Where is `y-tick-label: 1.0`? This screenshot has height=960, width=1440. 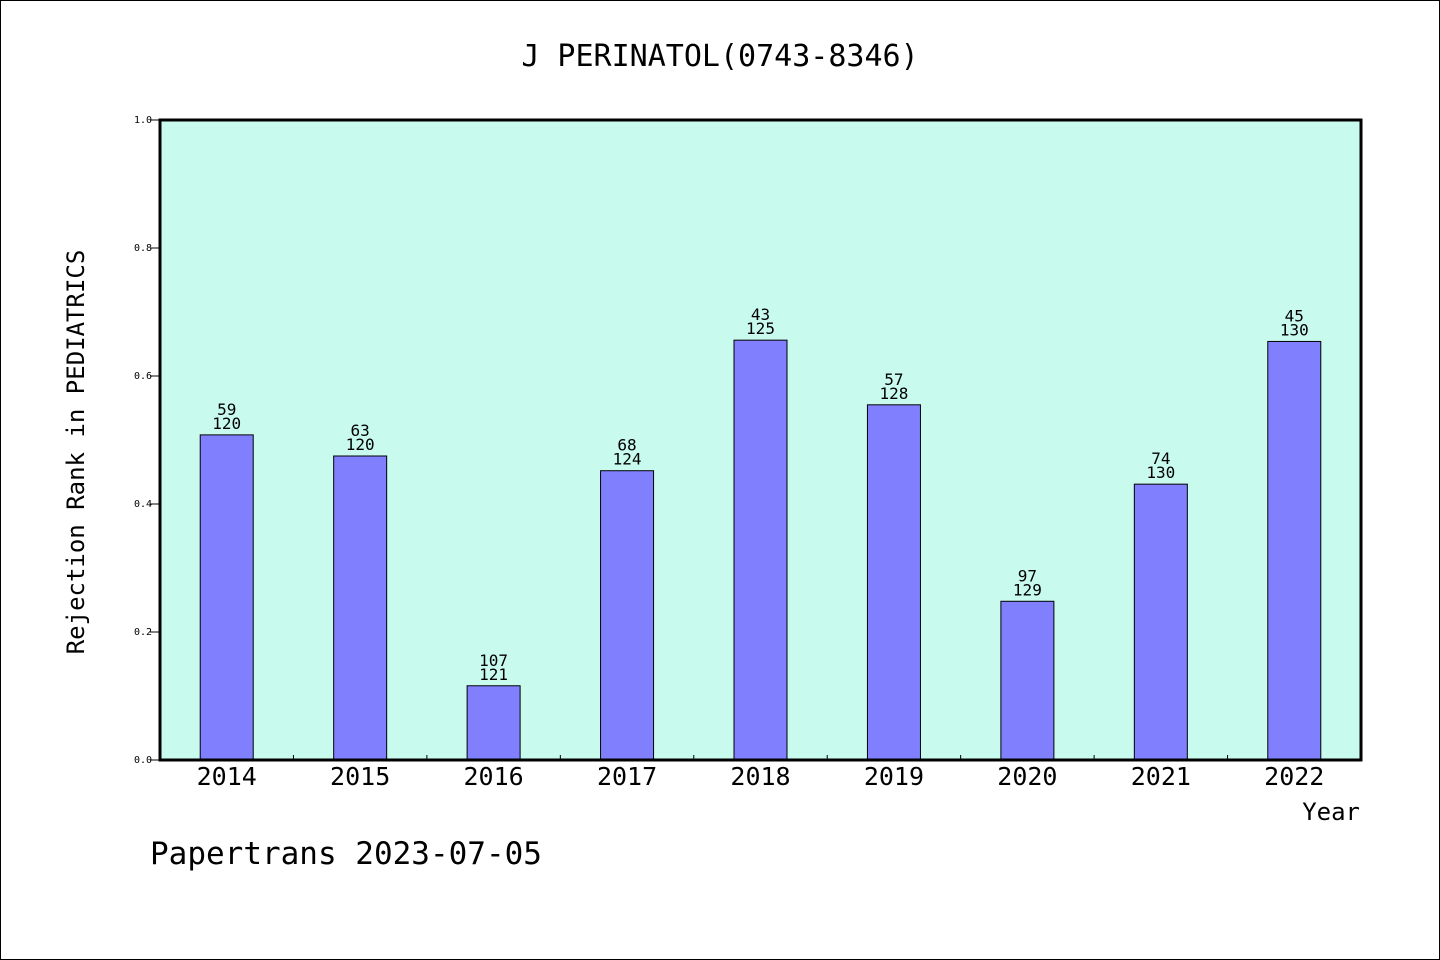 y-tick-label: 1.0 is located at coordinates (143, 120).